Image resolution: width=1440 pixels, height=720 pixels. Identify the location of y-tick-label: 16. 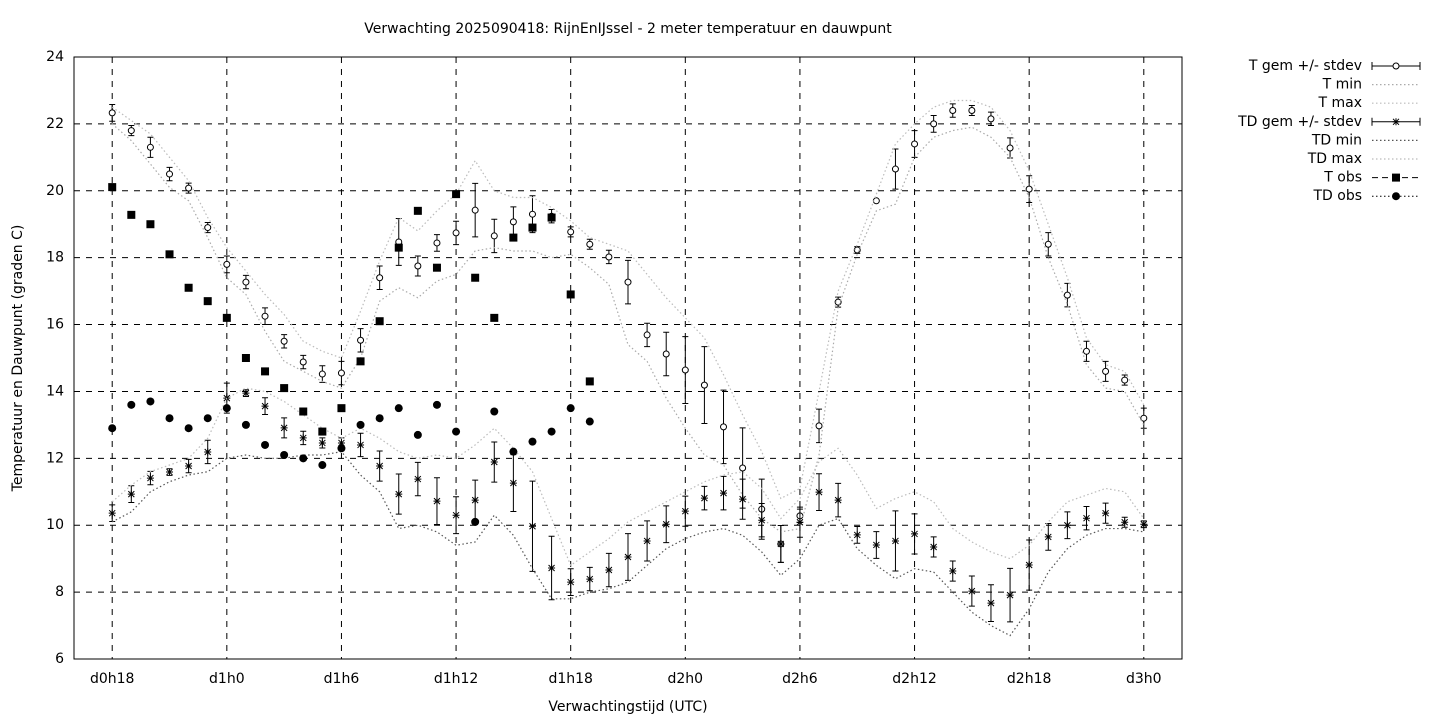
(55, 325).